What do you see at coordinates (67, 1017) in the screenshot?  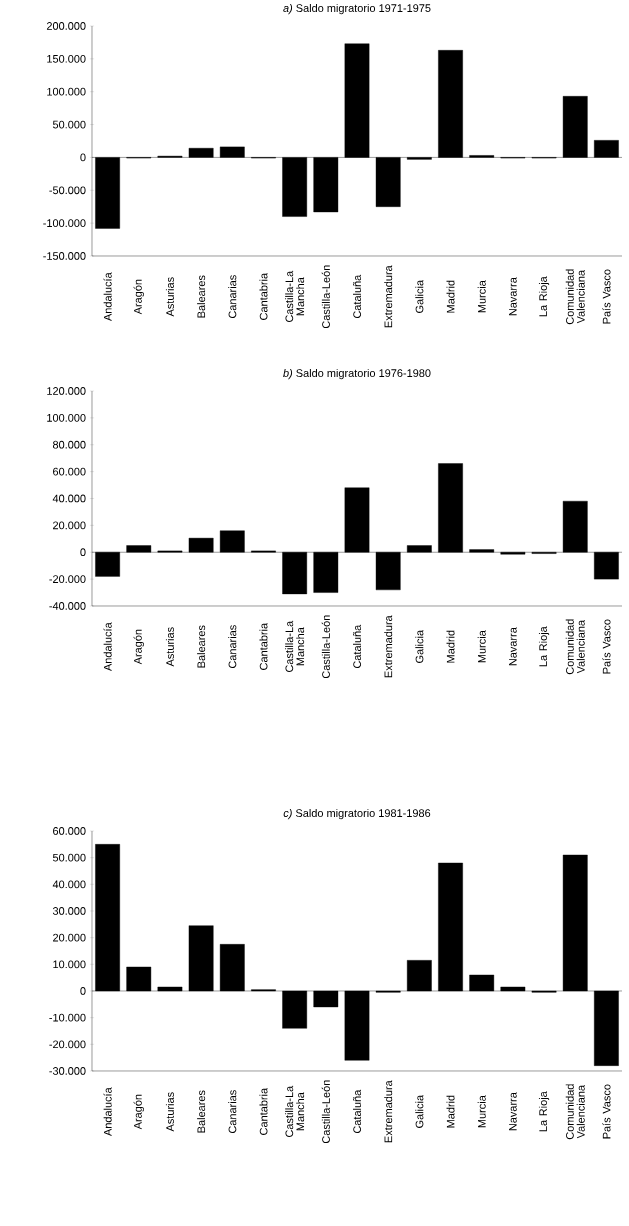 I see `y-tick-label: -10.000` at bounding box center [67, 1017].